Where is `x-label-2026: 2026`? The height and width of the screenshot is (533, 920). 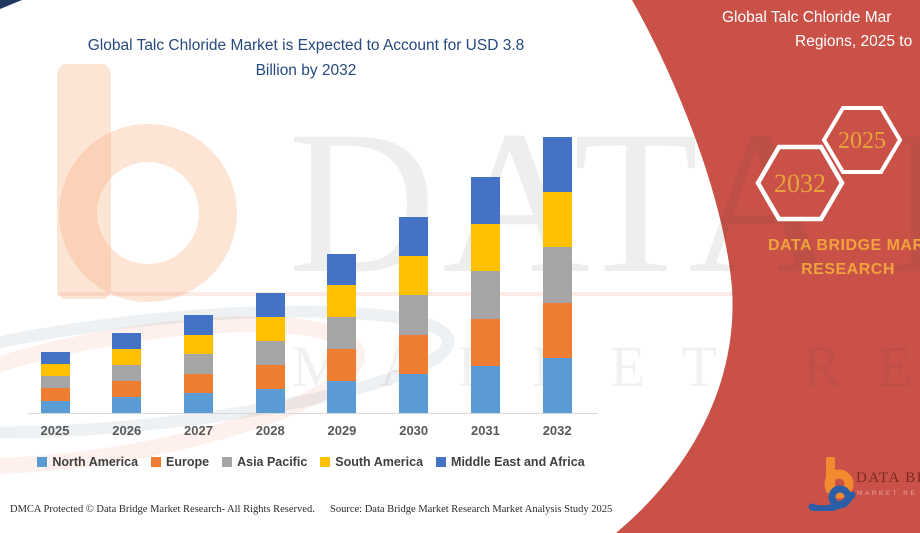 x-label-2026: 2026 is located at coordinates (127, 430).